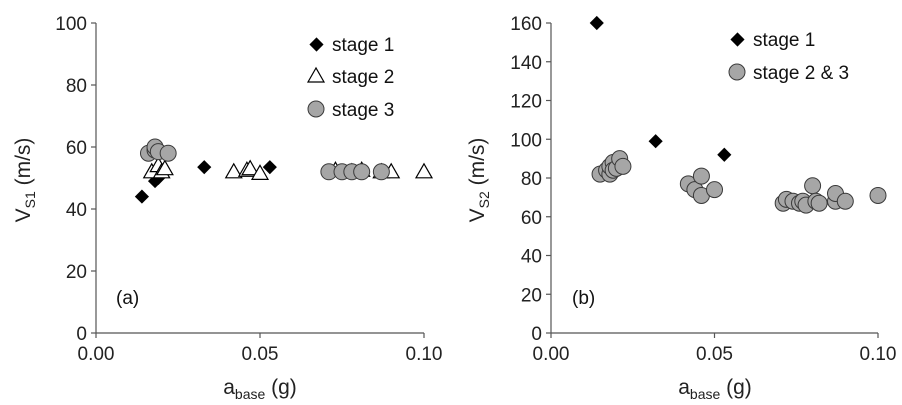  Describe the element at coordinates (363, 77) in the screenshot. I see `legend-label-stage2: stage 2` at that location.